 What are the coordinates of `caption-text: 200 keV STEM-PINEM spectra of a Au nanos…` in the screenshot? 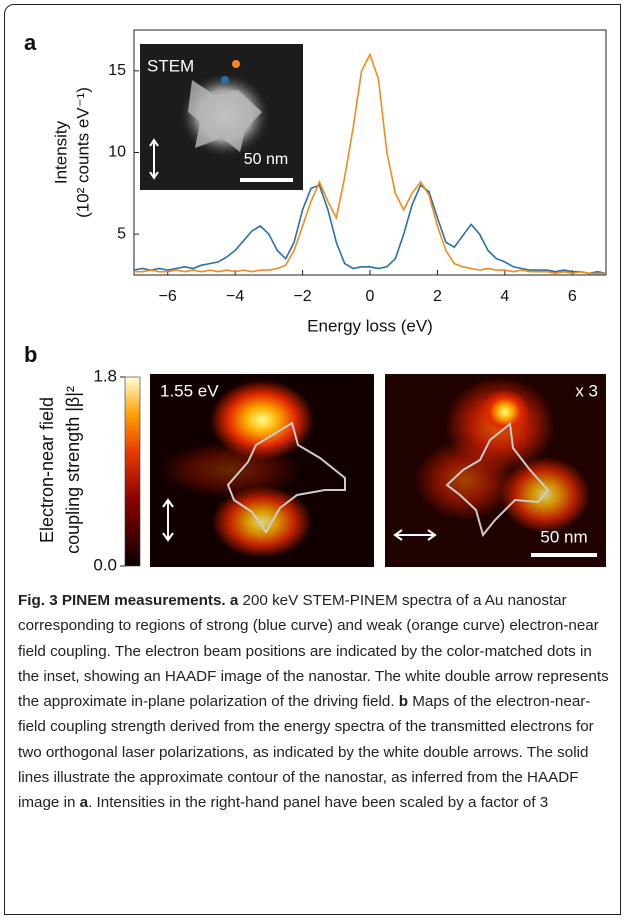 It's located at (313, 651).